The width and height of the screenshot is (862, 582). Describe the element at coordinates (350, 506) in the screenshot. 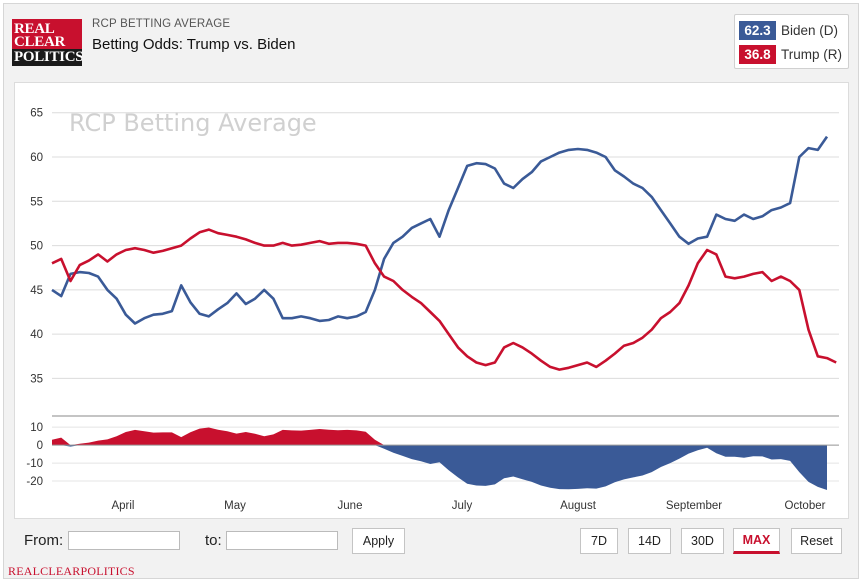

I see `x-tick-label-june: June` at that location.